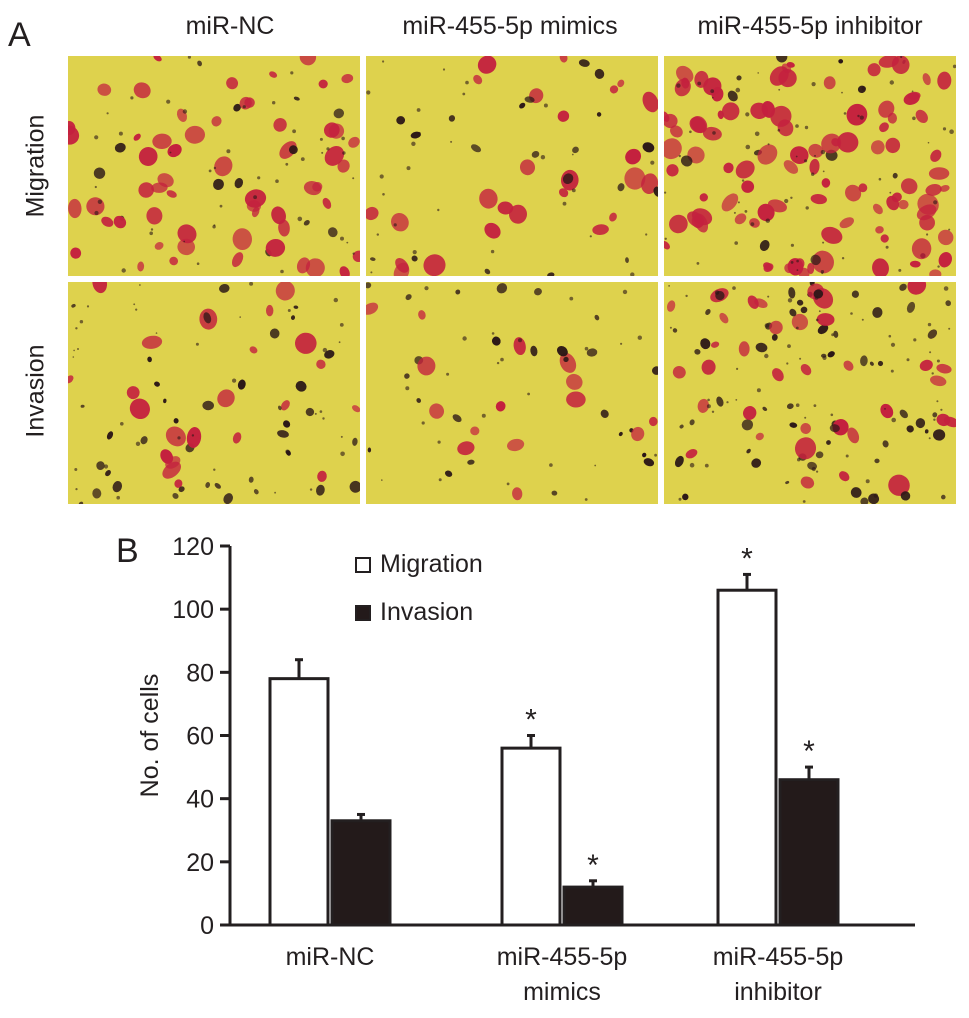 The image size is (969, 1018). Describe the element at coordinates (531, 720) in the screenshot. I see `significance-asterisk: *` at that location.